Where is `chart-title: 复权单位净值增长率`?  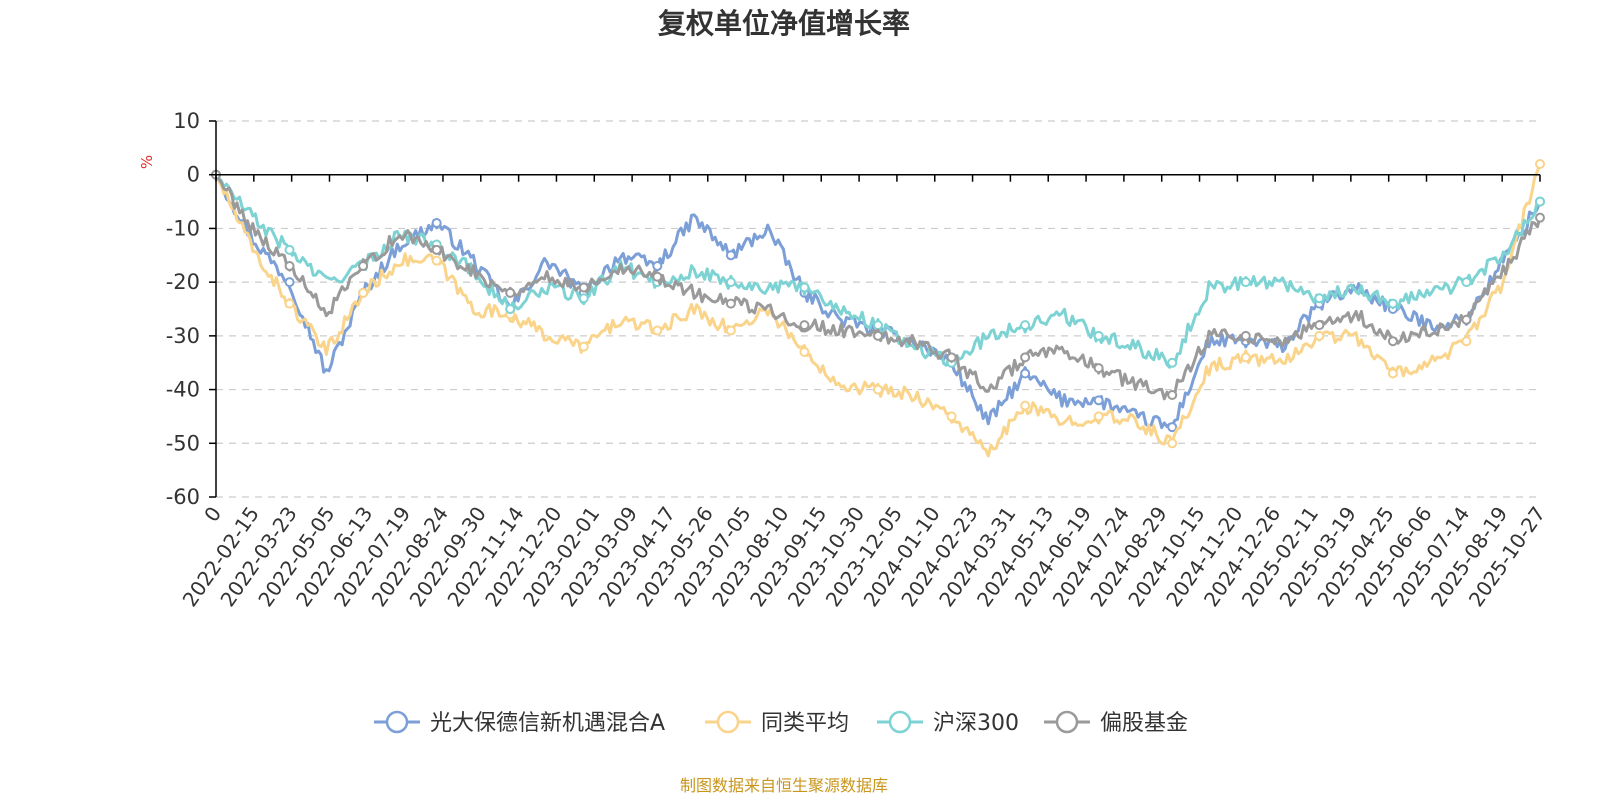 chart-title: 复权单位净值增长率 is located at coordinates (784, 23).